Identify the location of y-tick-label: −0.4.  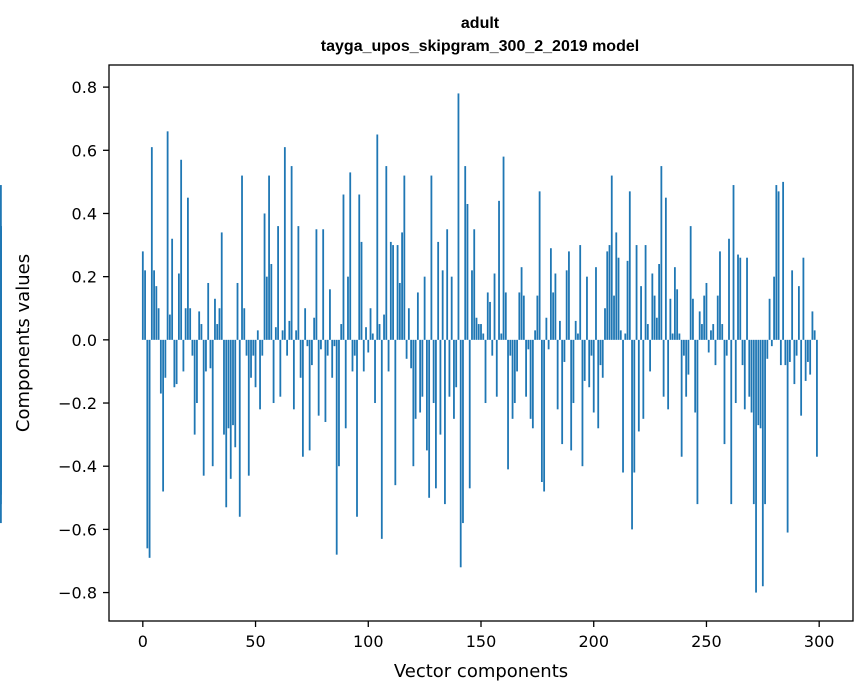
(77, 466).